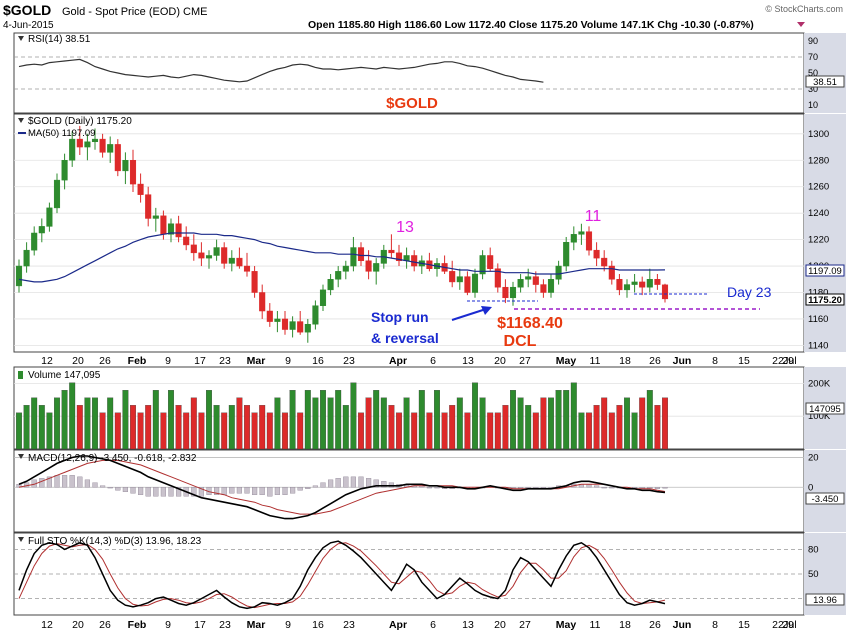 This screenshot has width=846, height=632. Describe the element at coordinates (566, 625) in the screenshot. I see `x-axis-bottom-tick-label: May` at that location.